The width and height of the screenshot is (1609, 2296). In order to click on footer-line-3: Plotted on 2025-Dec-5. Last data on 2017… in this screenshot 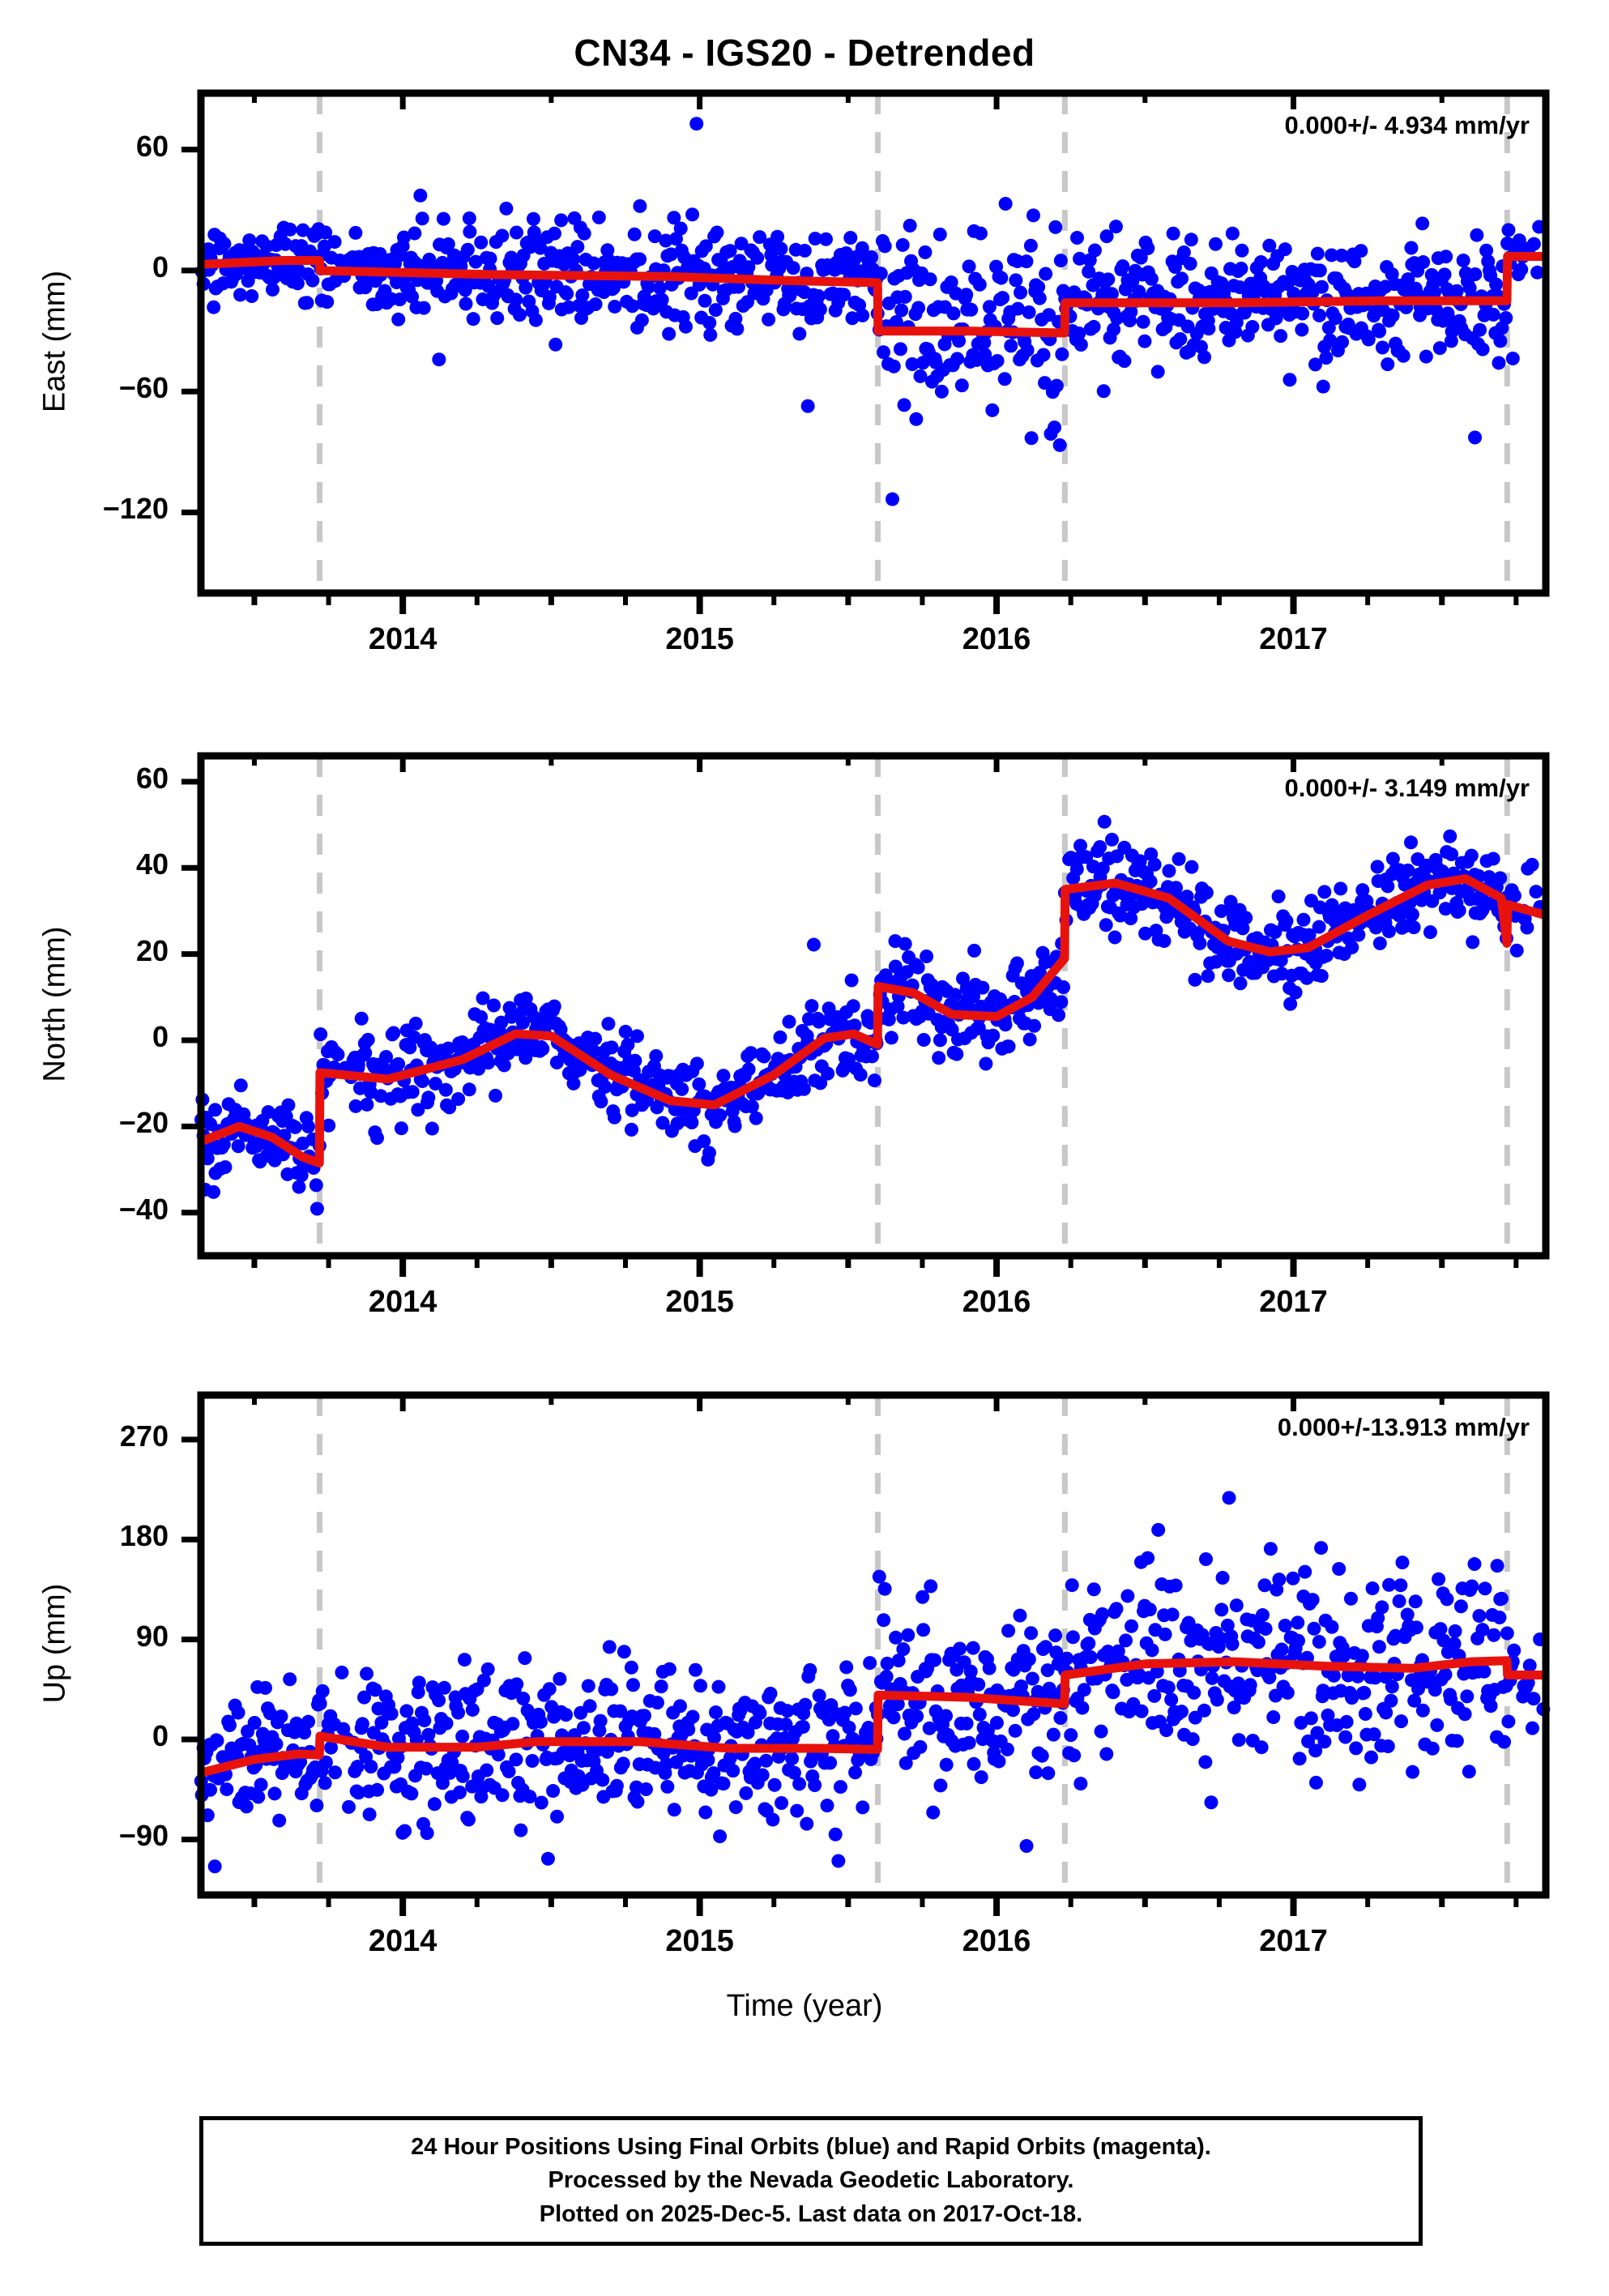, I will do `click(811, 2214)`.